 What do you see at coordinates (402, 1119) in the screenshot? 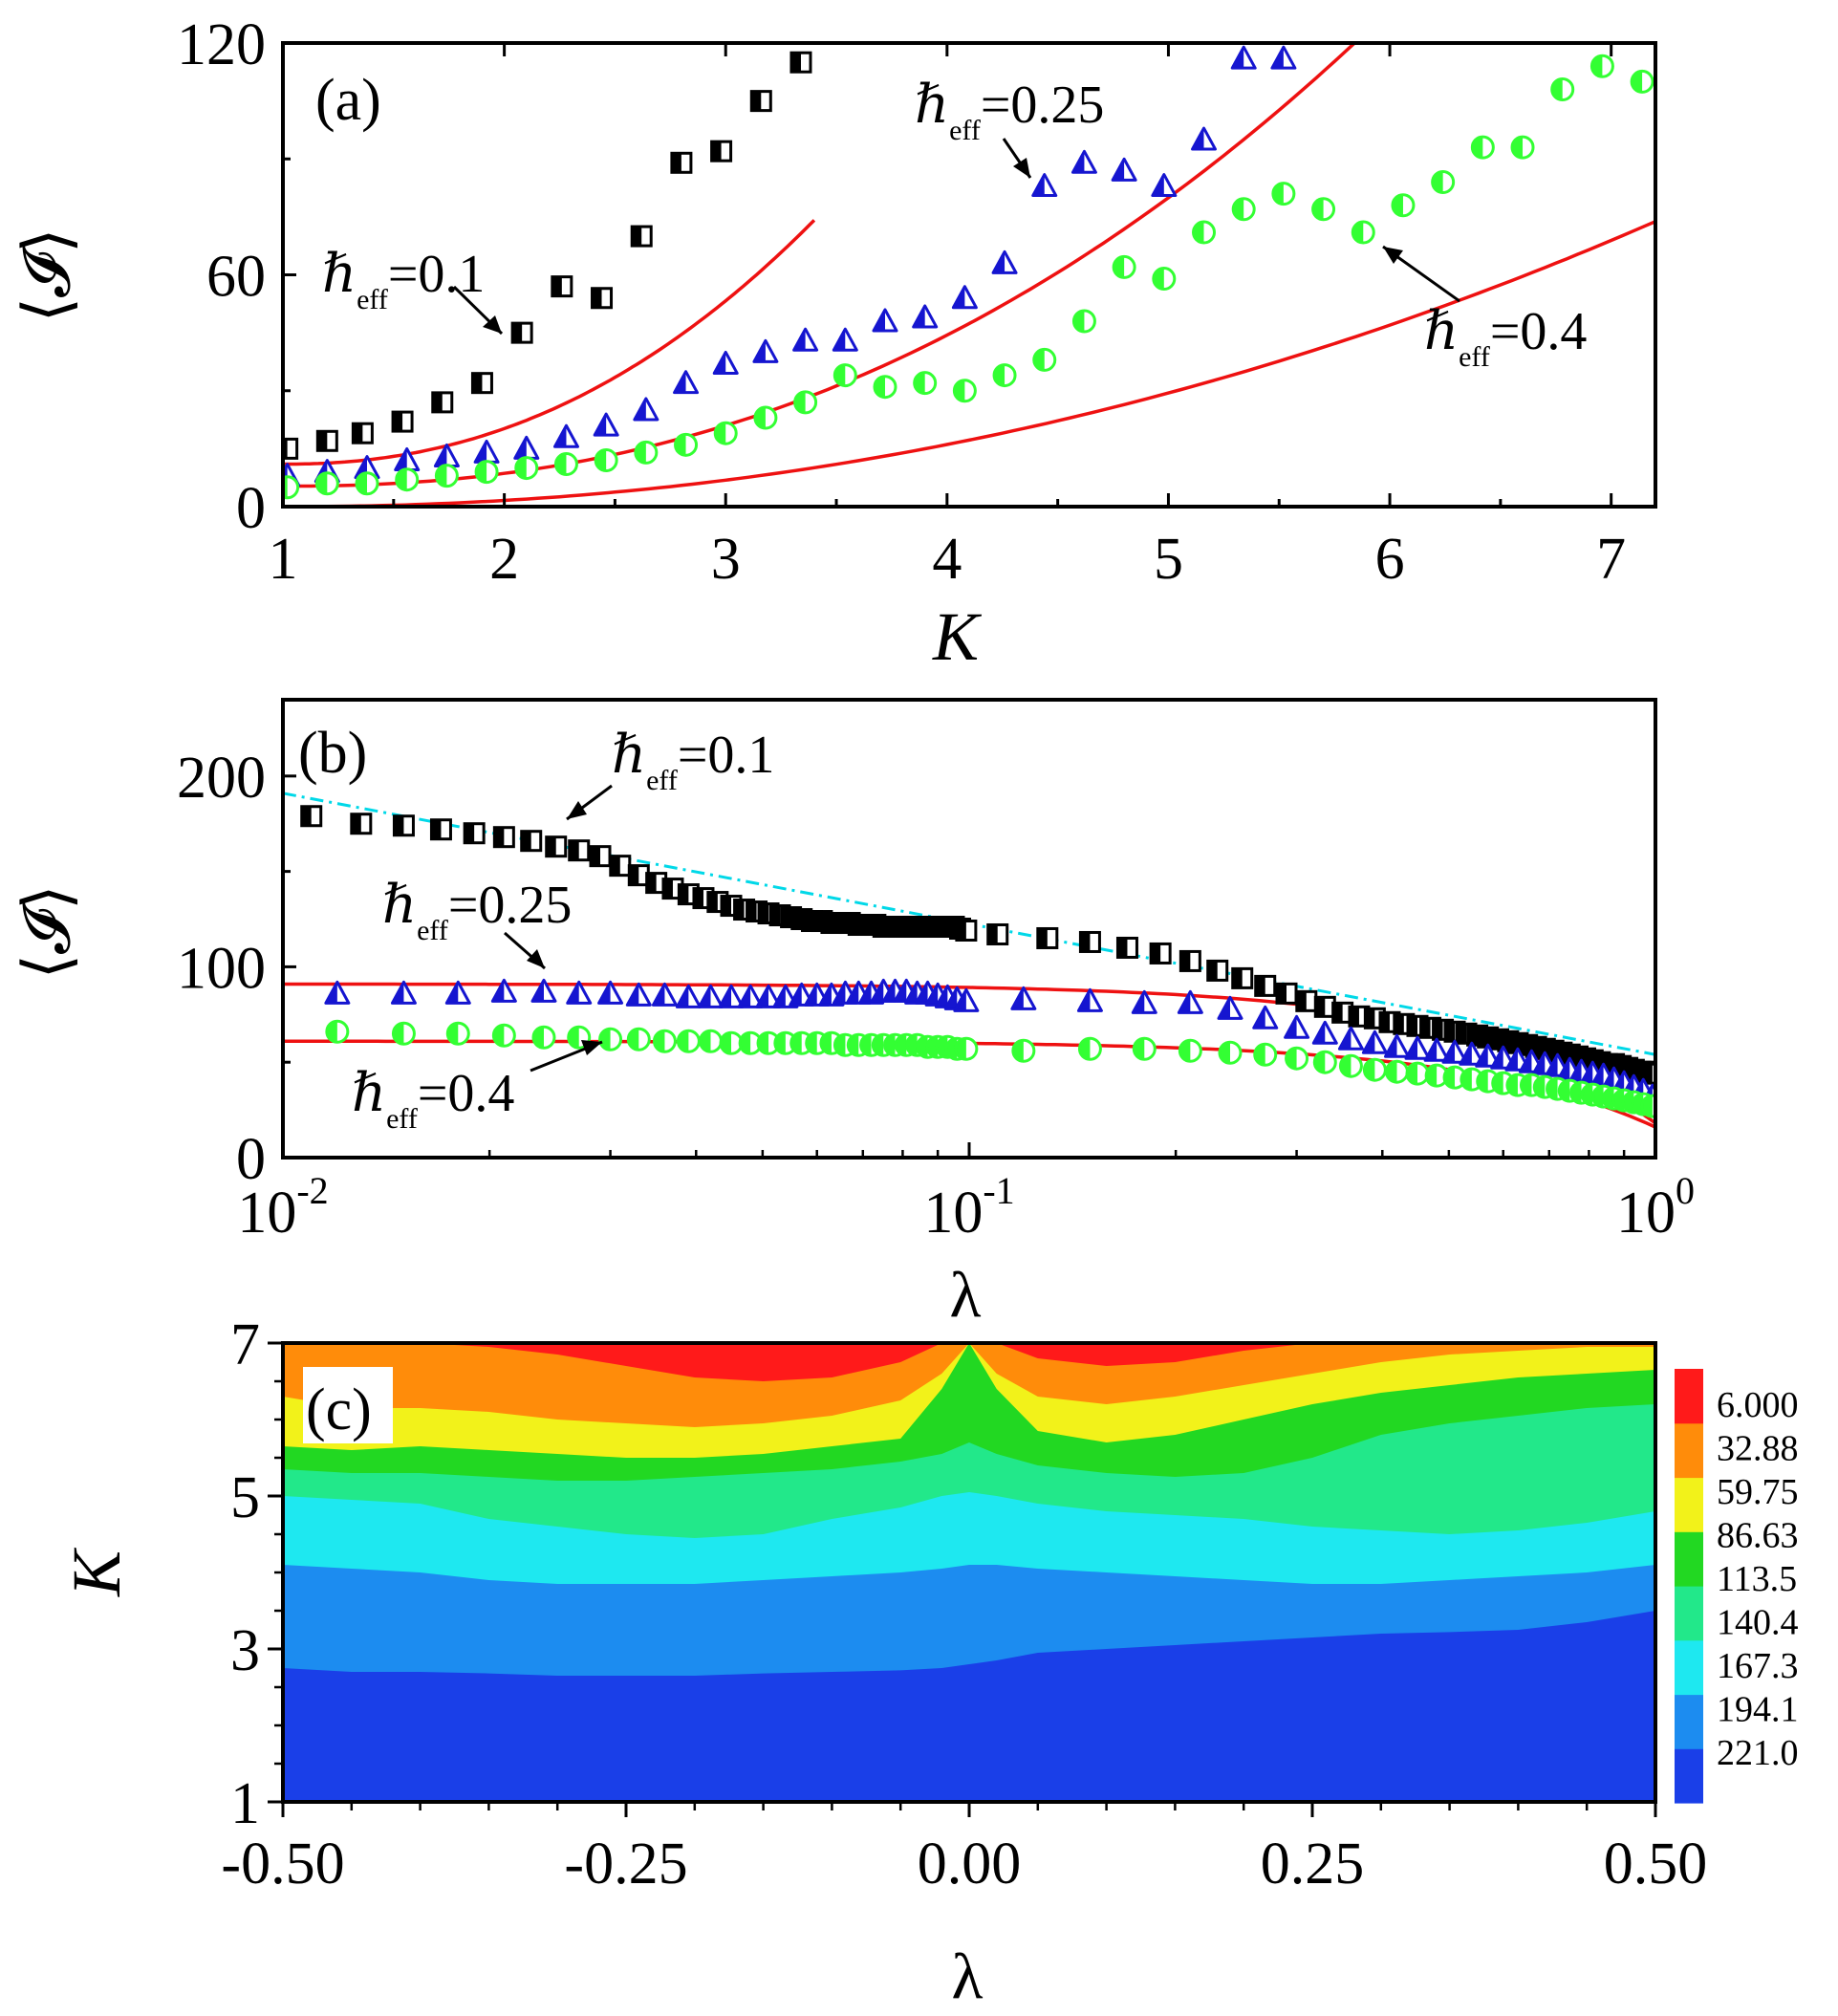
I see `annotation-b-hbar-sub-3: eff` at bounding box center [402, 1119].